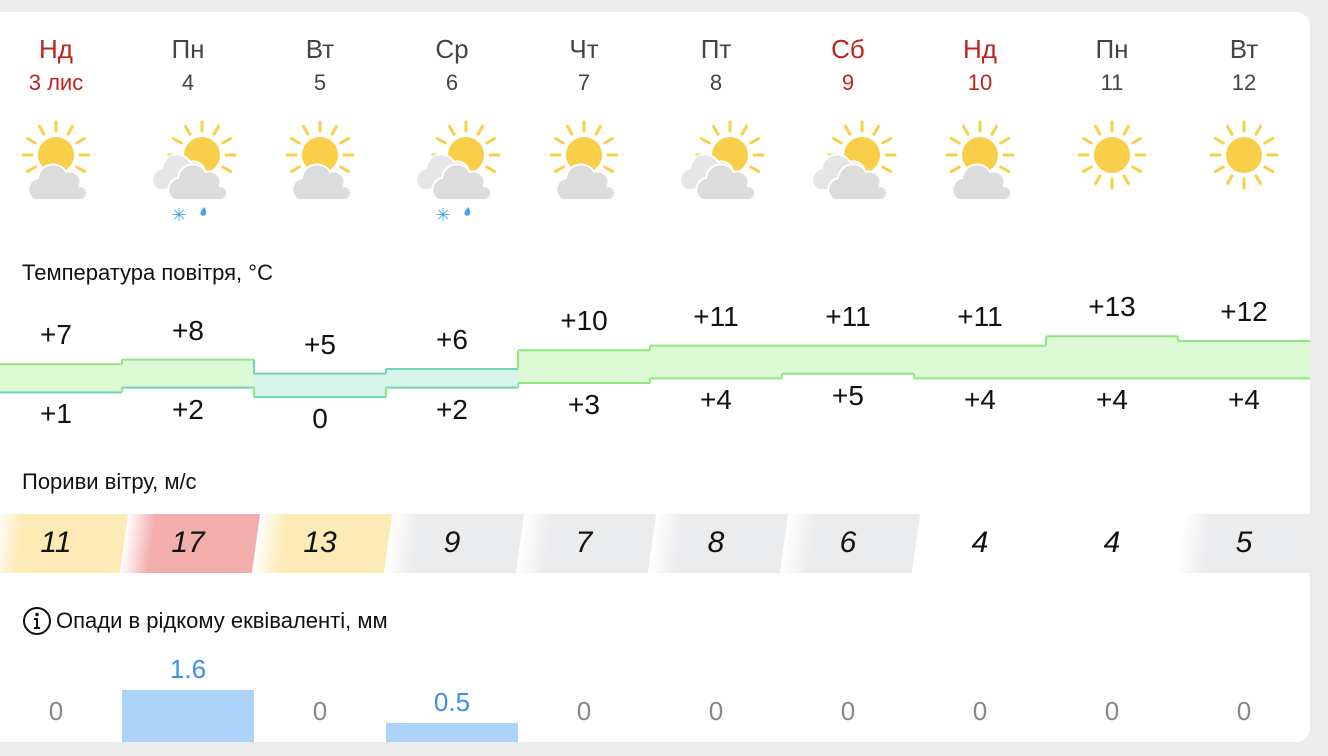 This screenshot has height=756, width=1328. Describe the element at coordinates (1244, 311) in the screenshot. I see `temp-max: +12` at that location.